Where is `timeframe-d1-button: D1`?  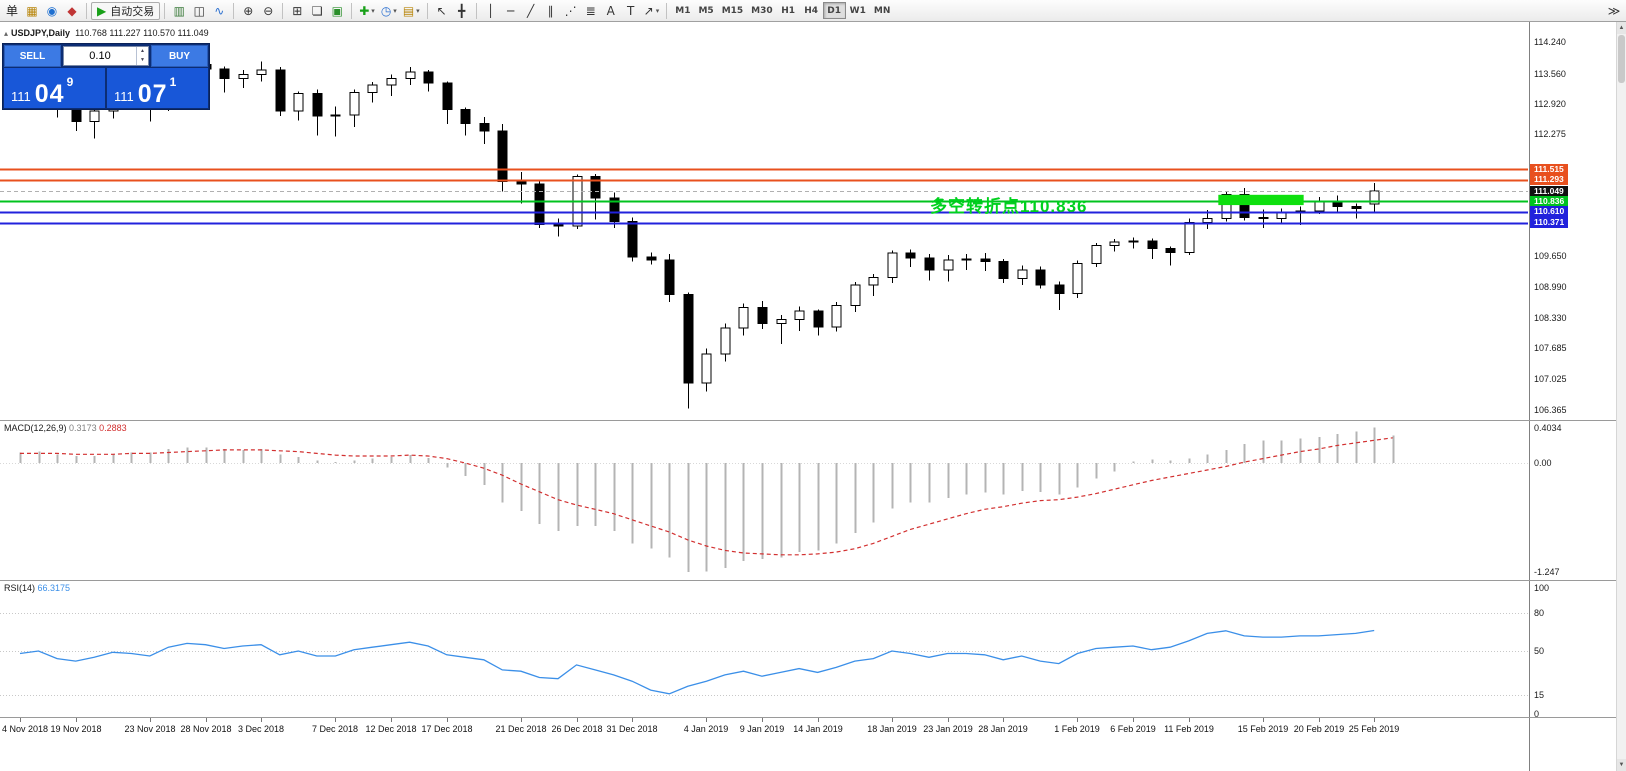 timeframe-d1-button: D1 is located at coordinates (834, 10).